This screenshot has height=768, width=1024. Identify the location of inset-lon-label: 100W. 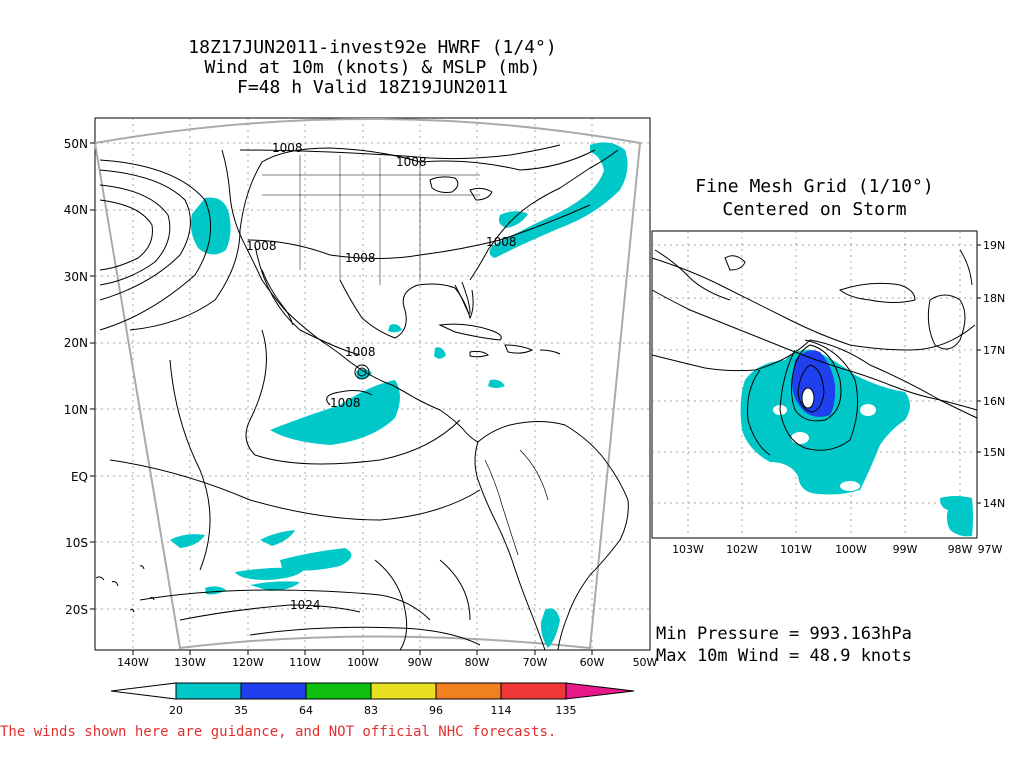
(851, 549).